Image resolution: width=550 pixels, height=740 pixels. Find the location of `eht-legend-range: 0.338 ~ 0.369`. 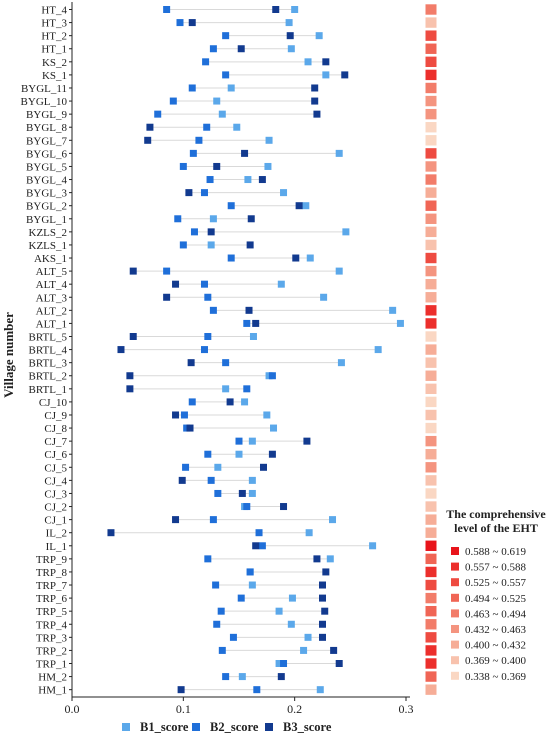

eht-legend-range: 0.338 ~ 0.369 is located at coordinates (495, 677).